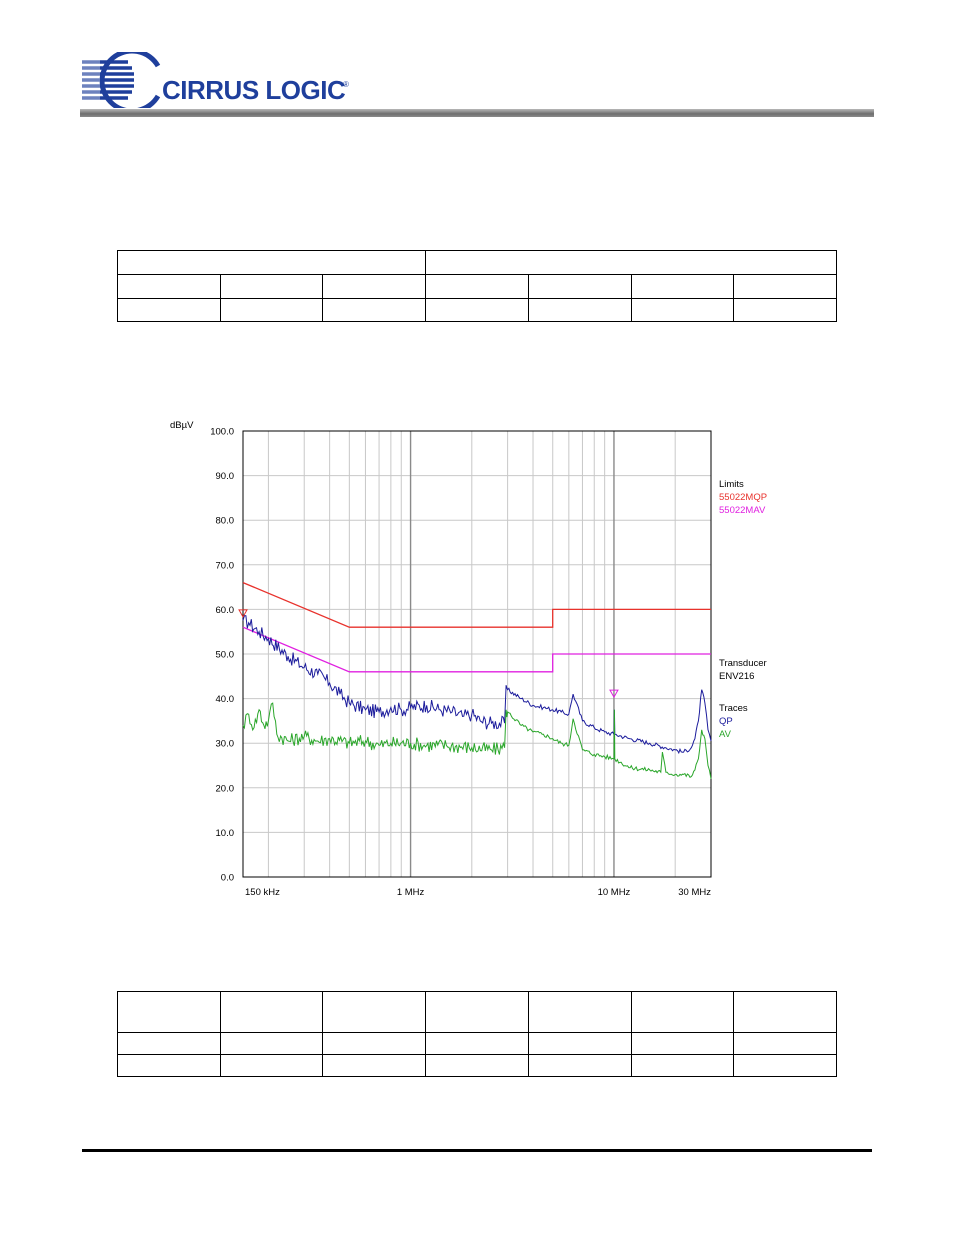  I want to click on y-tick-label: 90.0, so click(225, 476).